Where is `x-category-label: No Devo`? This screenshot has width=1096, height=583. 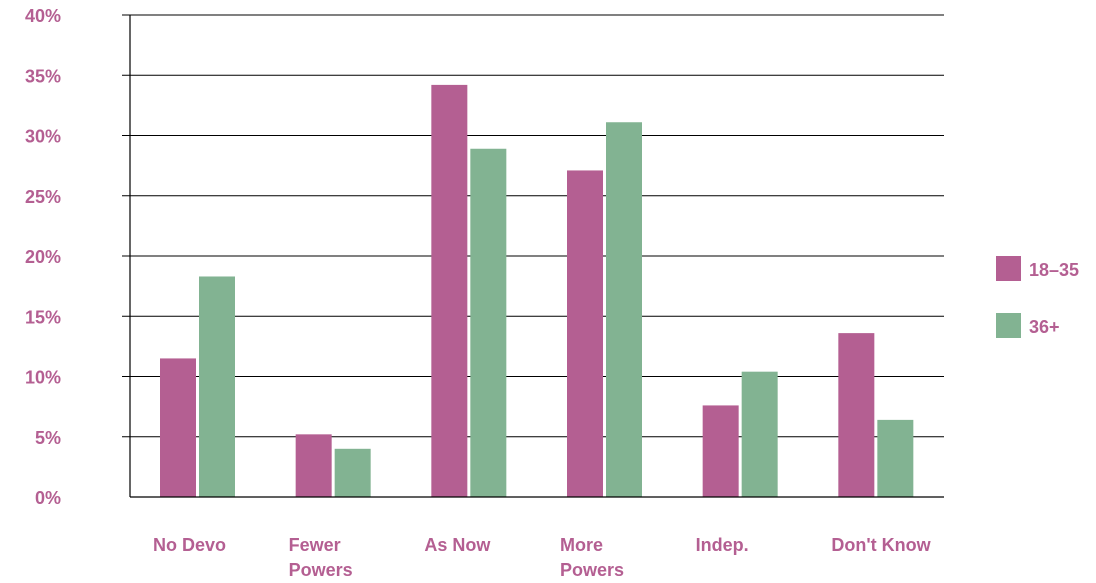 x-category-label: No Devo is located at coordinates (189, 545).